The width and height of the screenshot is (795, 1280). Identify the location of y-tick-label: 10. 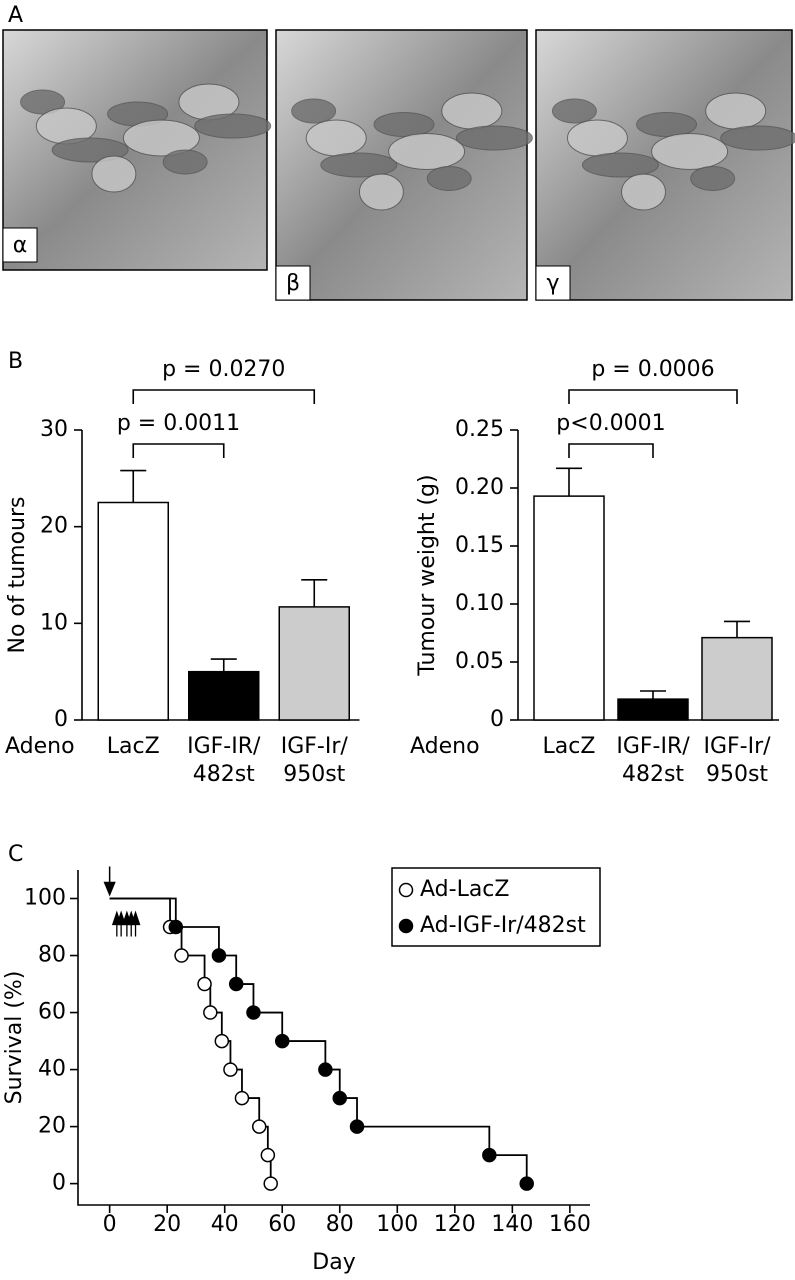
(54, 622).